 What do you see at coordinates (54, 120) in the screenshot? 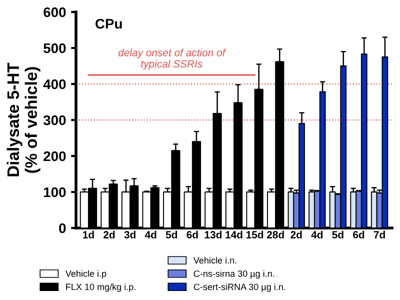
I see `y-tick-label: 300` at bounding box center [54, 120].